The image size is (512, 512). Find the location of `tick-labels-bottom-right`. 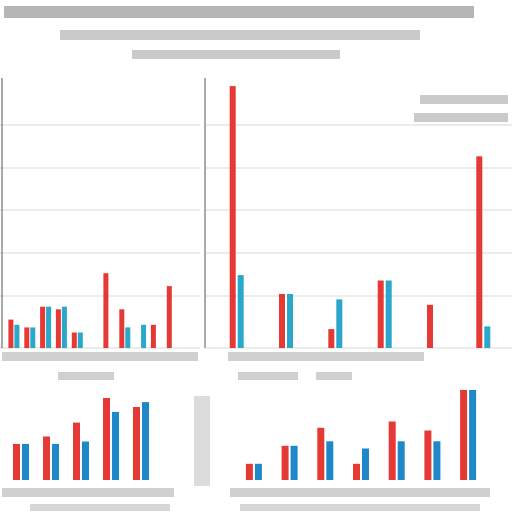

tick-labels-bottom-right is located at coordinates (360, 492).